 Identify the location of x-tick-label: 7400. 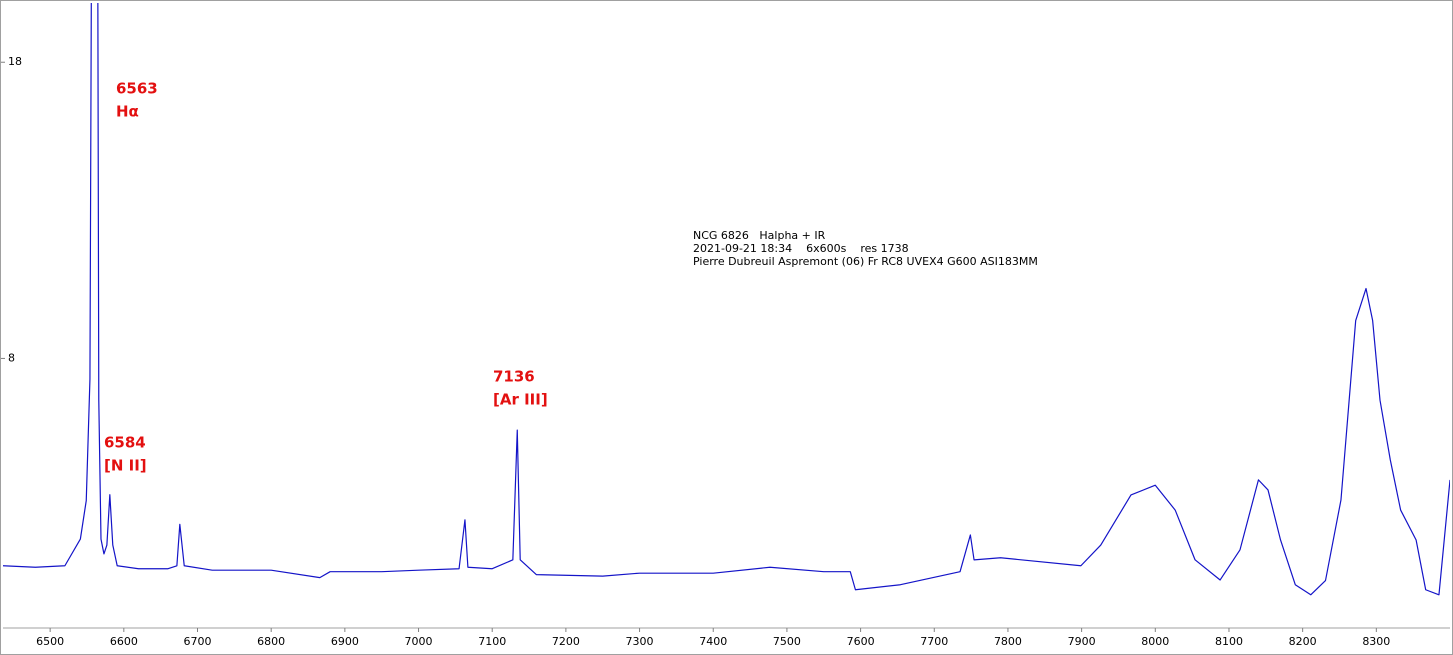
(713, 641).